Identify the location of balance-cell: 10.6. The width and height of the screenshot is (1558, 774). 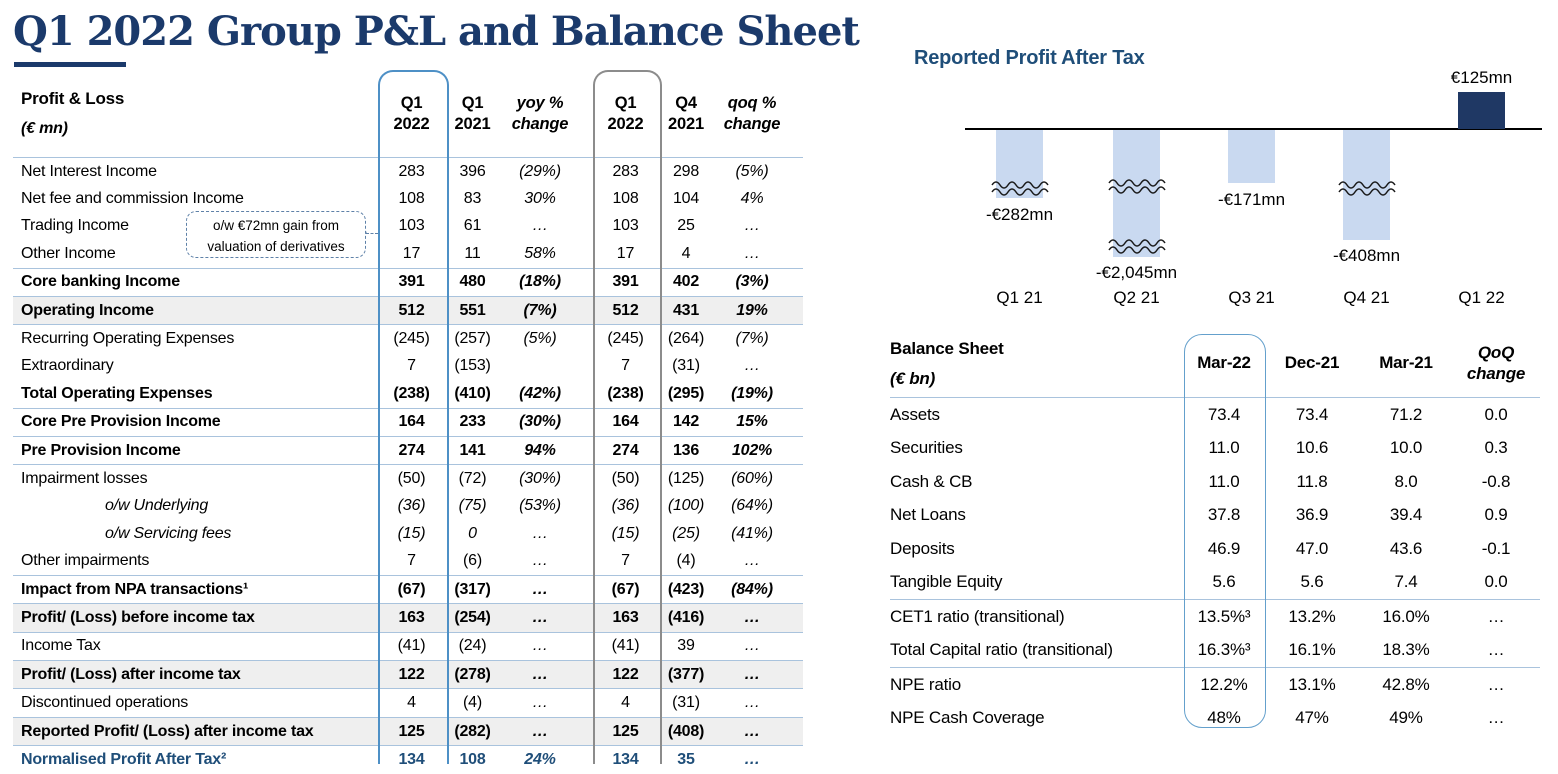
(1312, 448).